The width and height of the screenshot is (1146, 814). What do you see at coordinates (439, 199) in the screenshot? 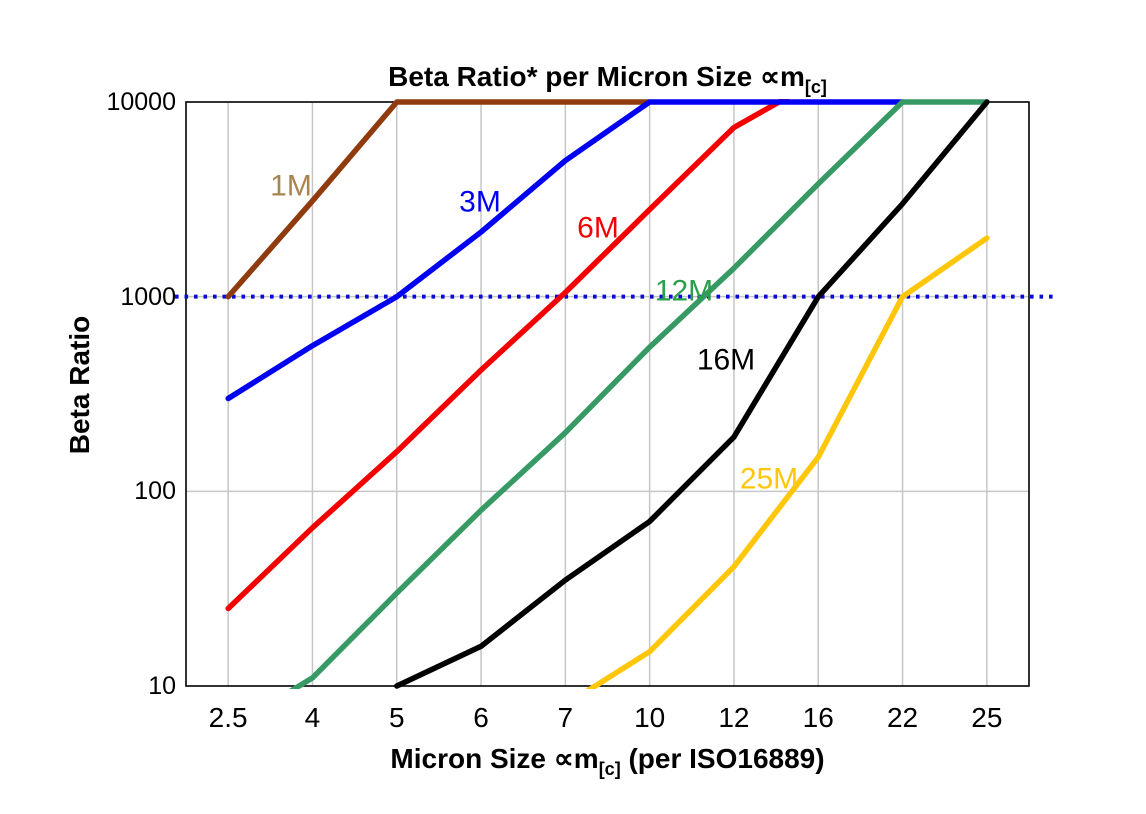
I see `series-line-1M` at bounding box center [439, 199].